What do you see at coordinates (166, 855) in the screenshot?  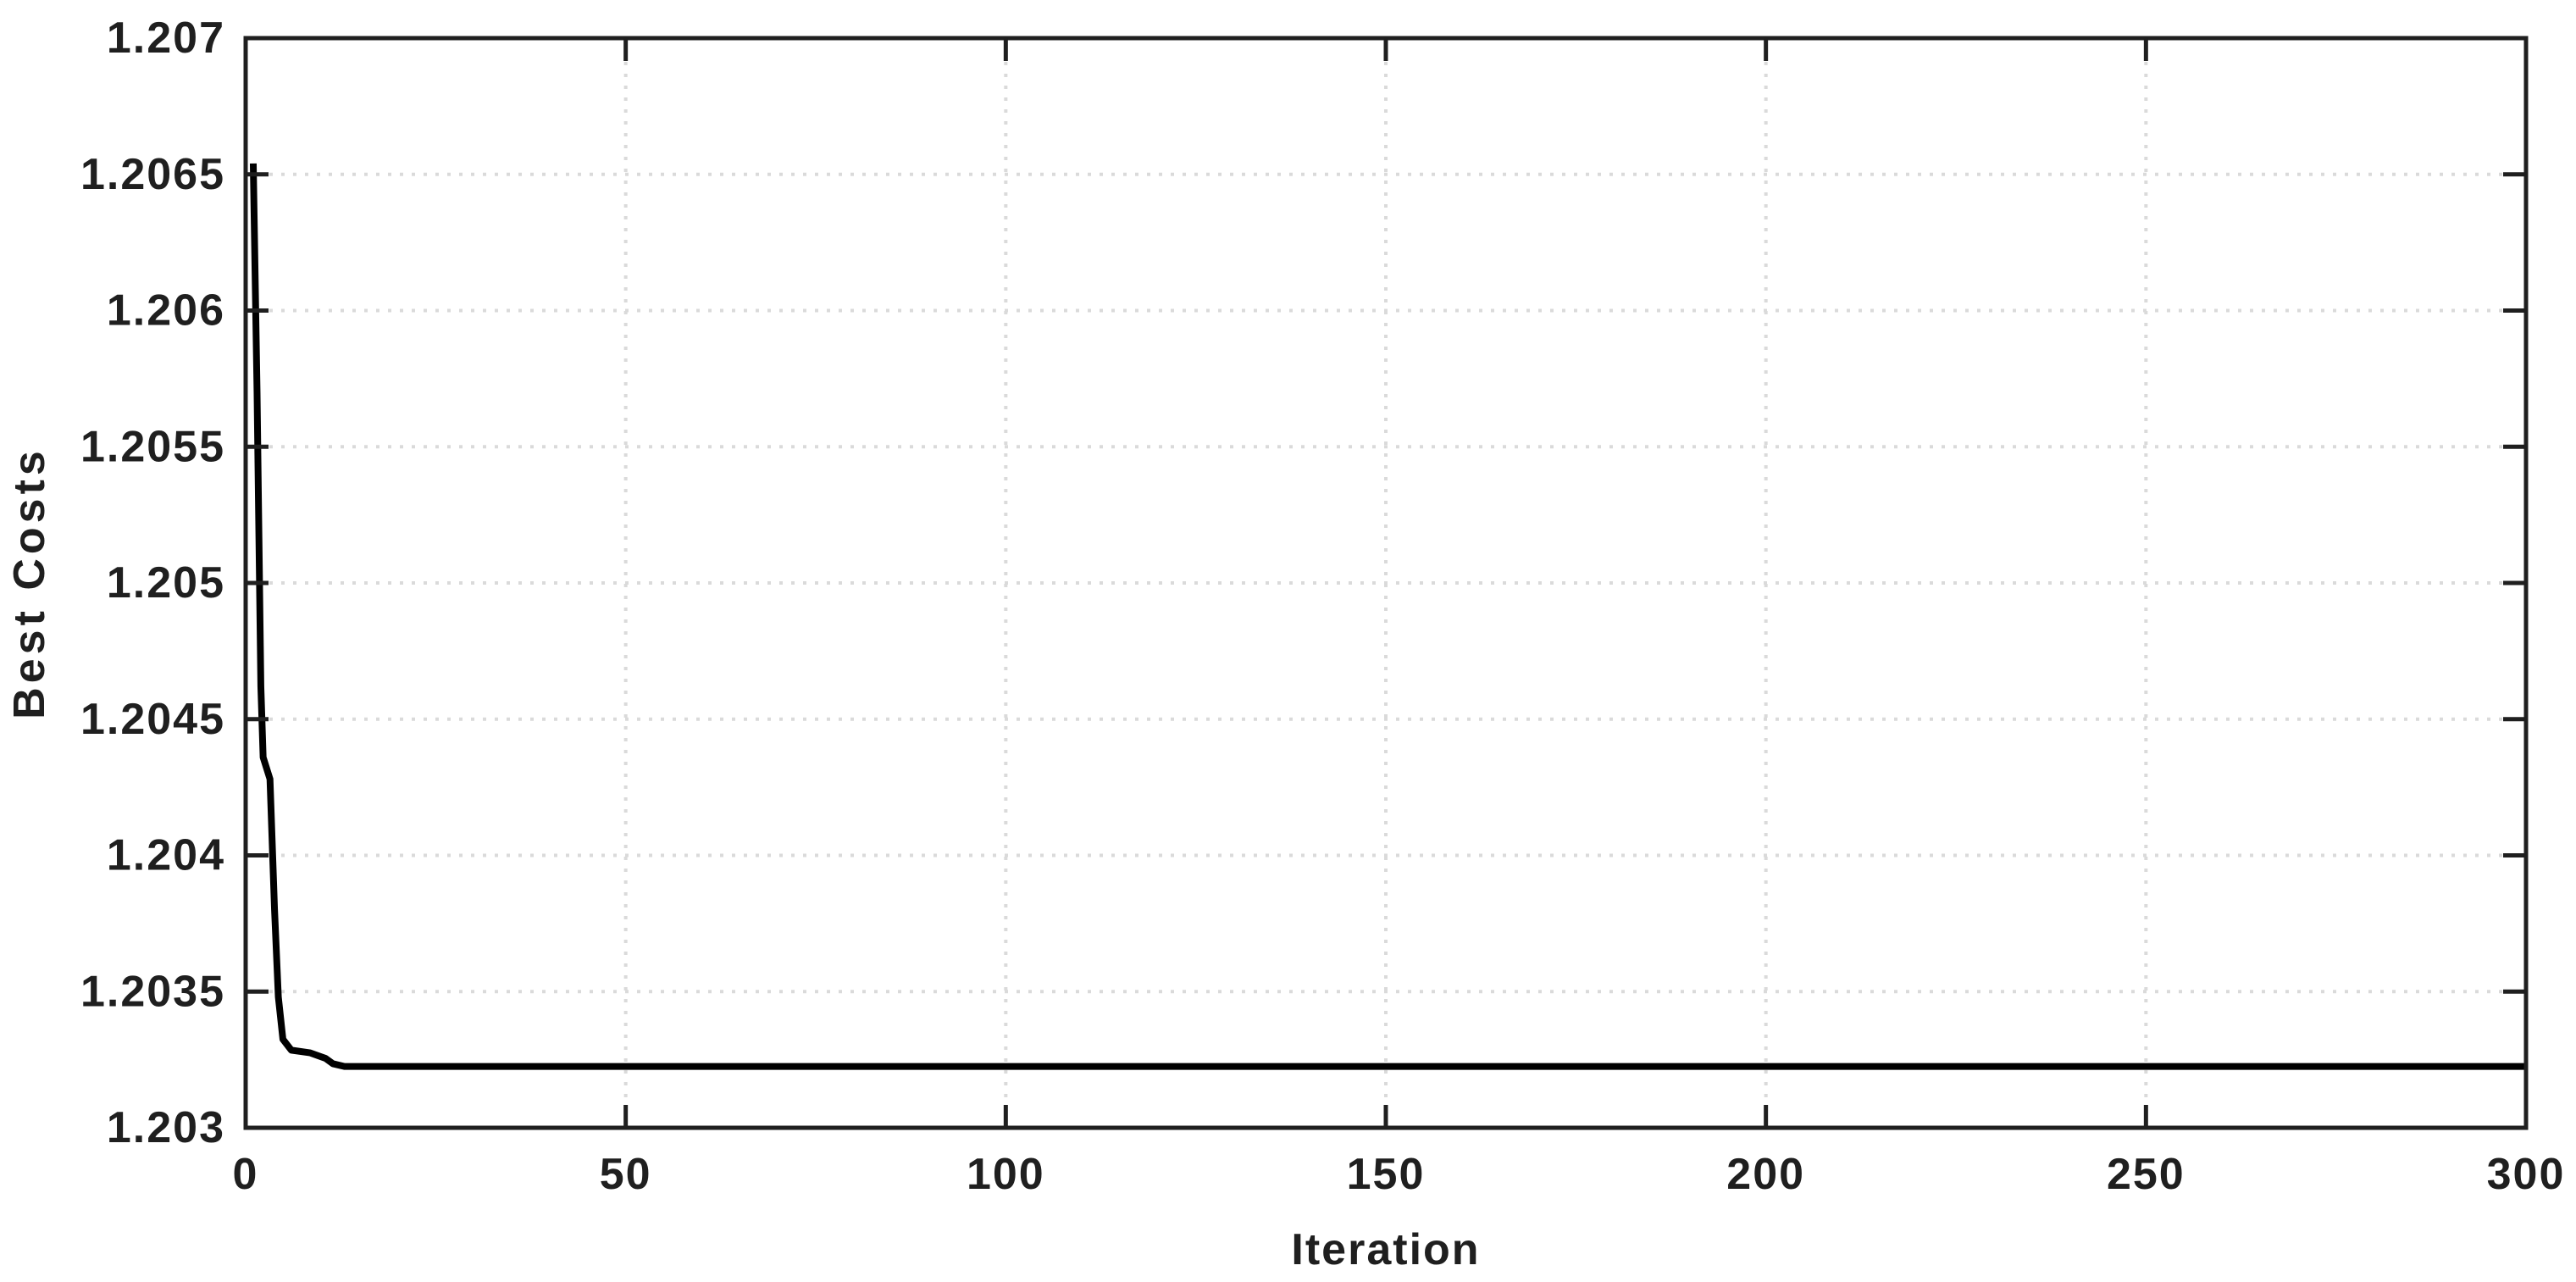 I see `y-tick-label: 1.204` at bounding box center [166, 855].